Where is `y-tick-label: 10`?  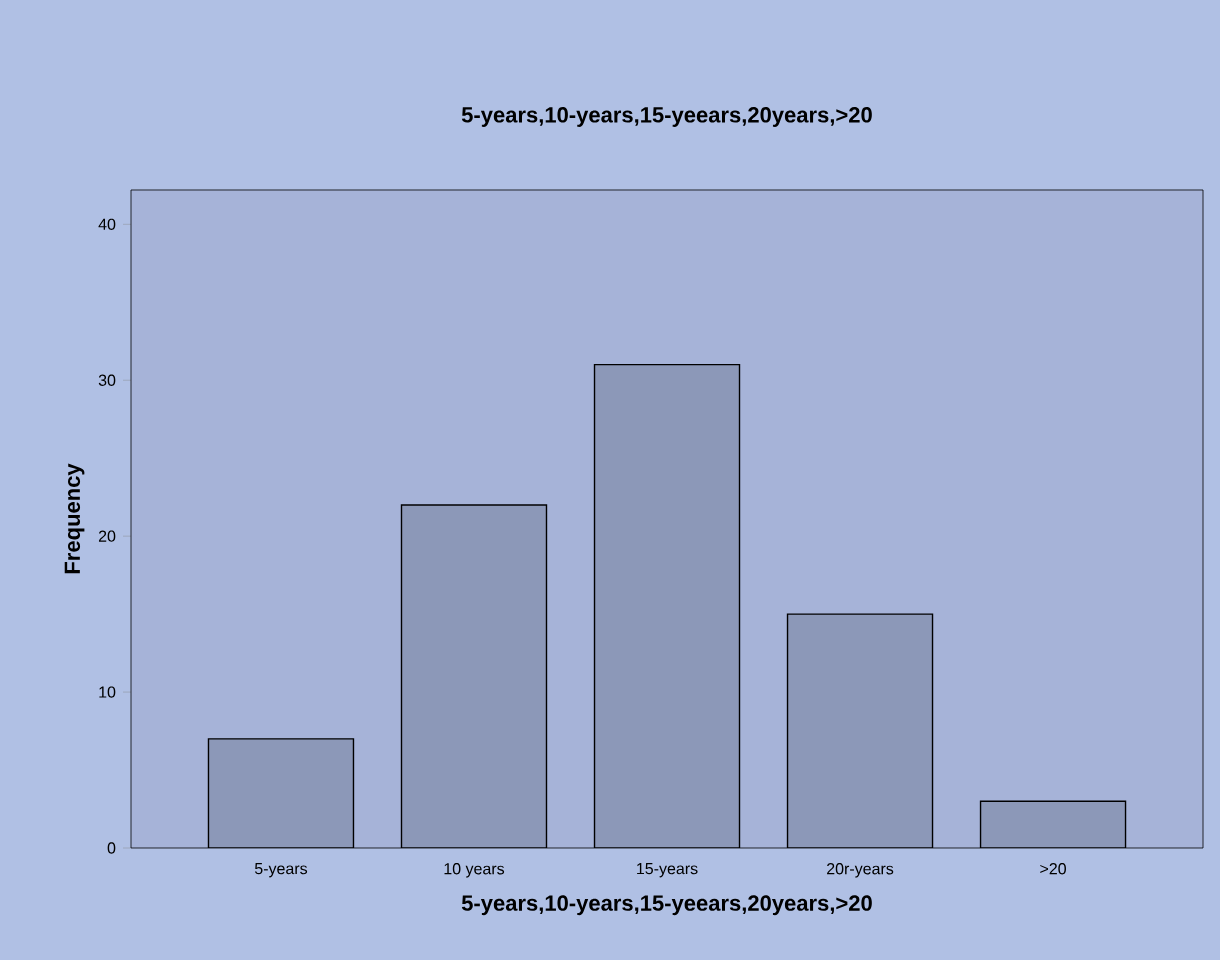
y-tick-label: 10 is located at coordinates (107, 692).